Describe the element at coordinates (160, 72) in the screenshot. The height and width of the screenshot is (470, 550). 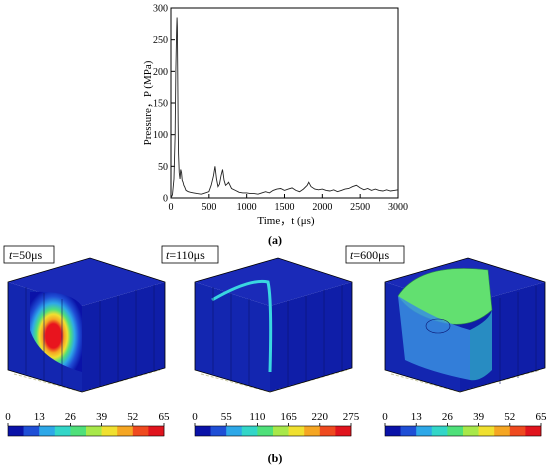
I see `y-tick-label-4: 200` at that location.